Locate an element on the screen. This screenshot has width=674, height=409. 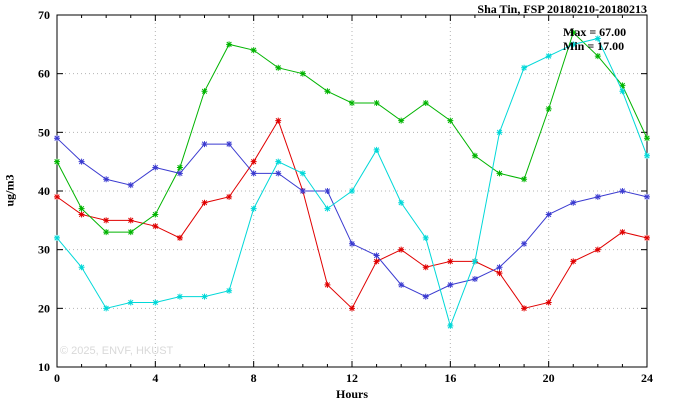
min-annotation: Min = 17.00 is located at coordinates (594, 46).